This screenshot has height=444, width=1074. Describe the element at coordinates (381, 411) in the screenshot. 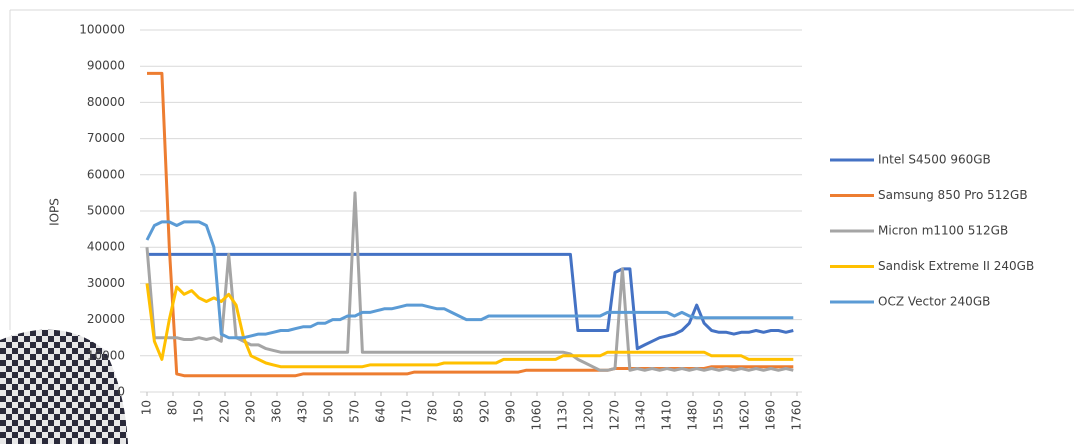

I see `x-tick-label: 640` at that location.